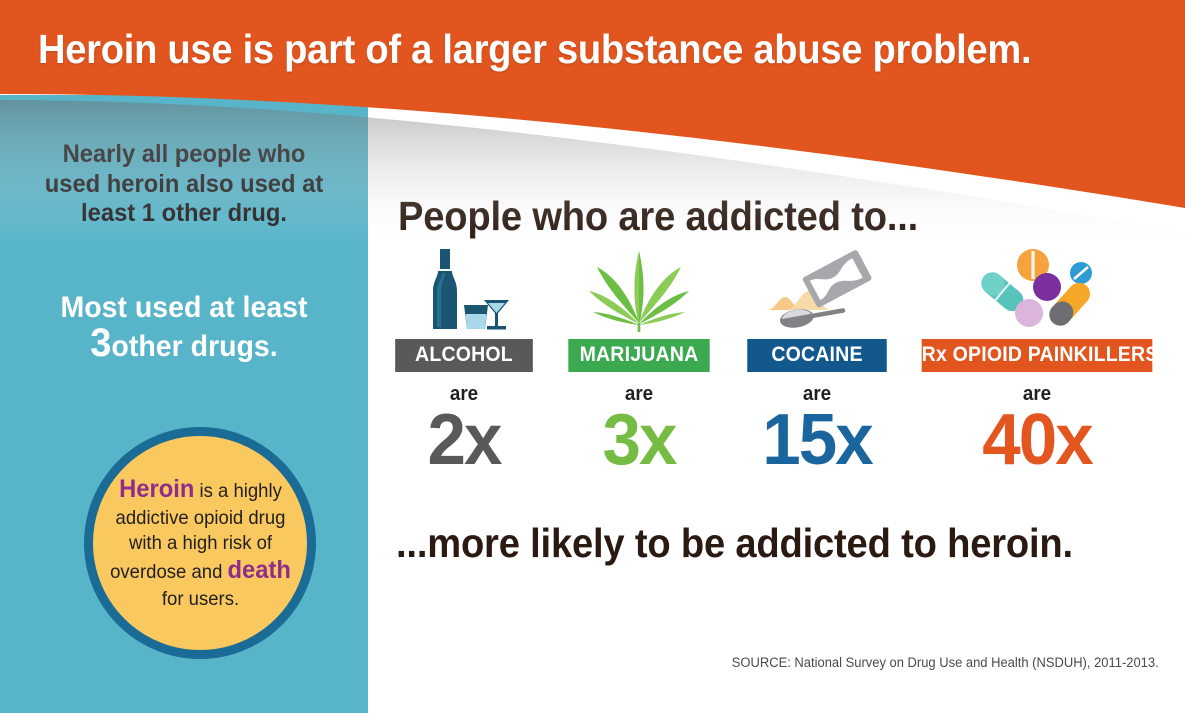  I want to click on sidebar-stat-secondary: Most used at least 3other drugs., so click(184, 327).